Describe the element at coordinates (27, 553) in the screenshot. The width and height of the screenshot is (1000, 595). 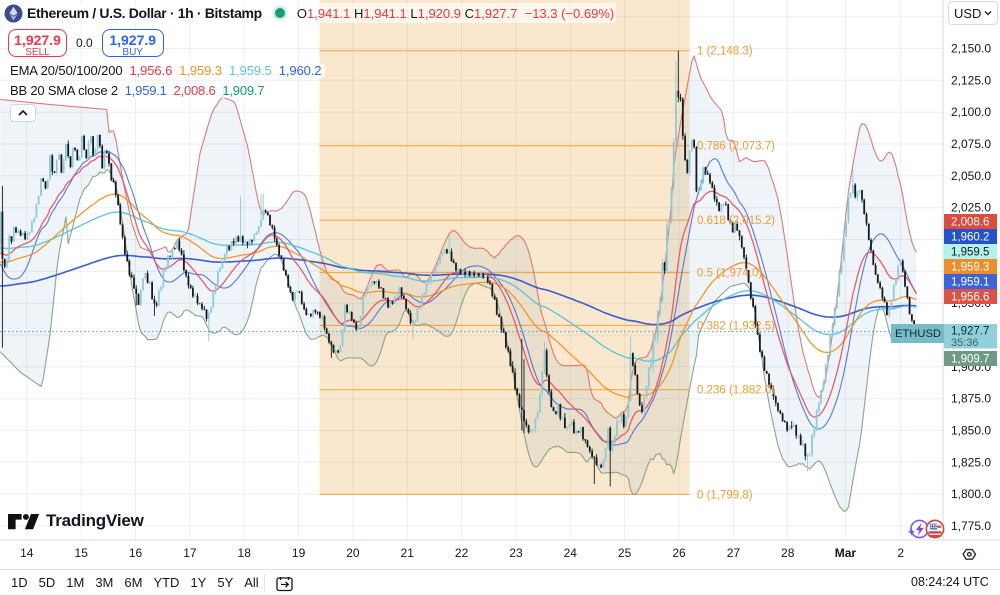
I see `svg-text: 14` at that location.